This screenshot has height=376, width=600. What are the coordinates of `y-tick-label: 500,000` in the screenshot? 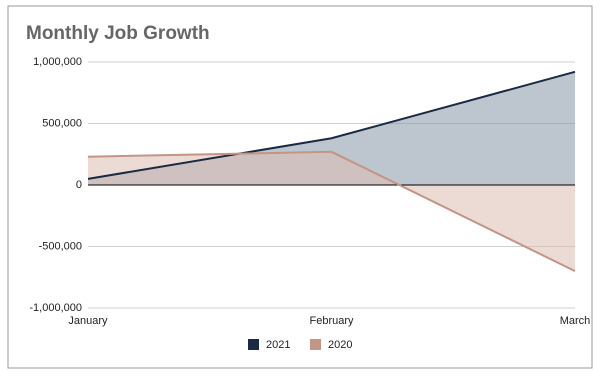 It's located at (62, 123).